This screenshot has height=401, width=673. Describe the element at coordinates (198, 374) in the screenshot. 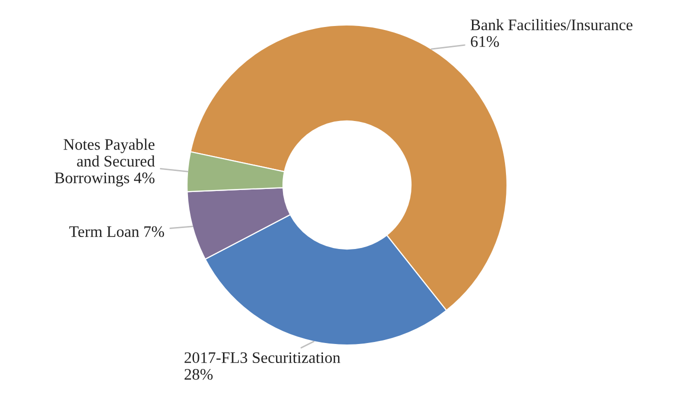

I see `data-label: 28%` at that location.